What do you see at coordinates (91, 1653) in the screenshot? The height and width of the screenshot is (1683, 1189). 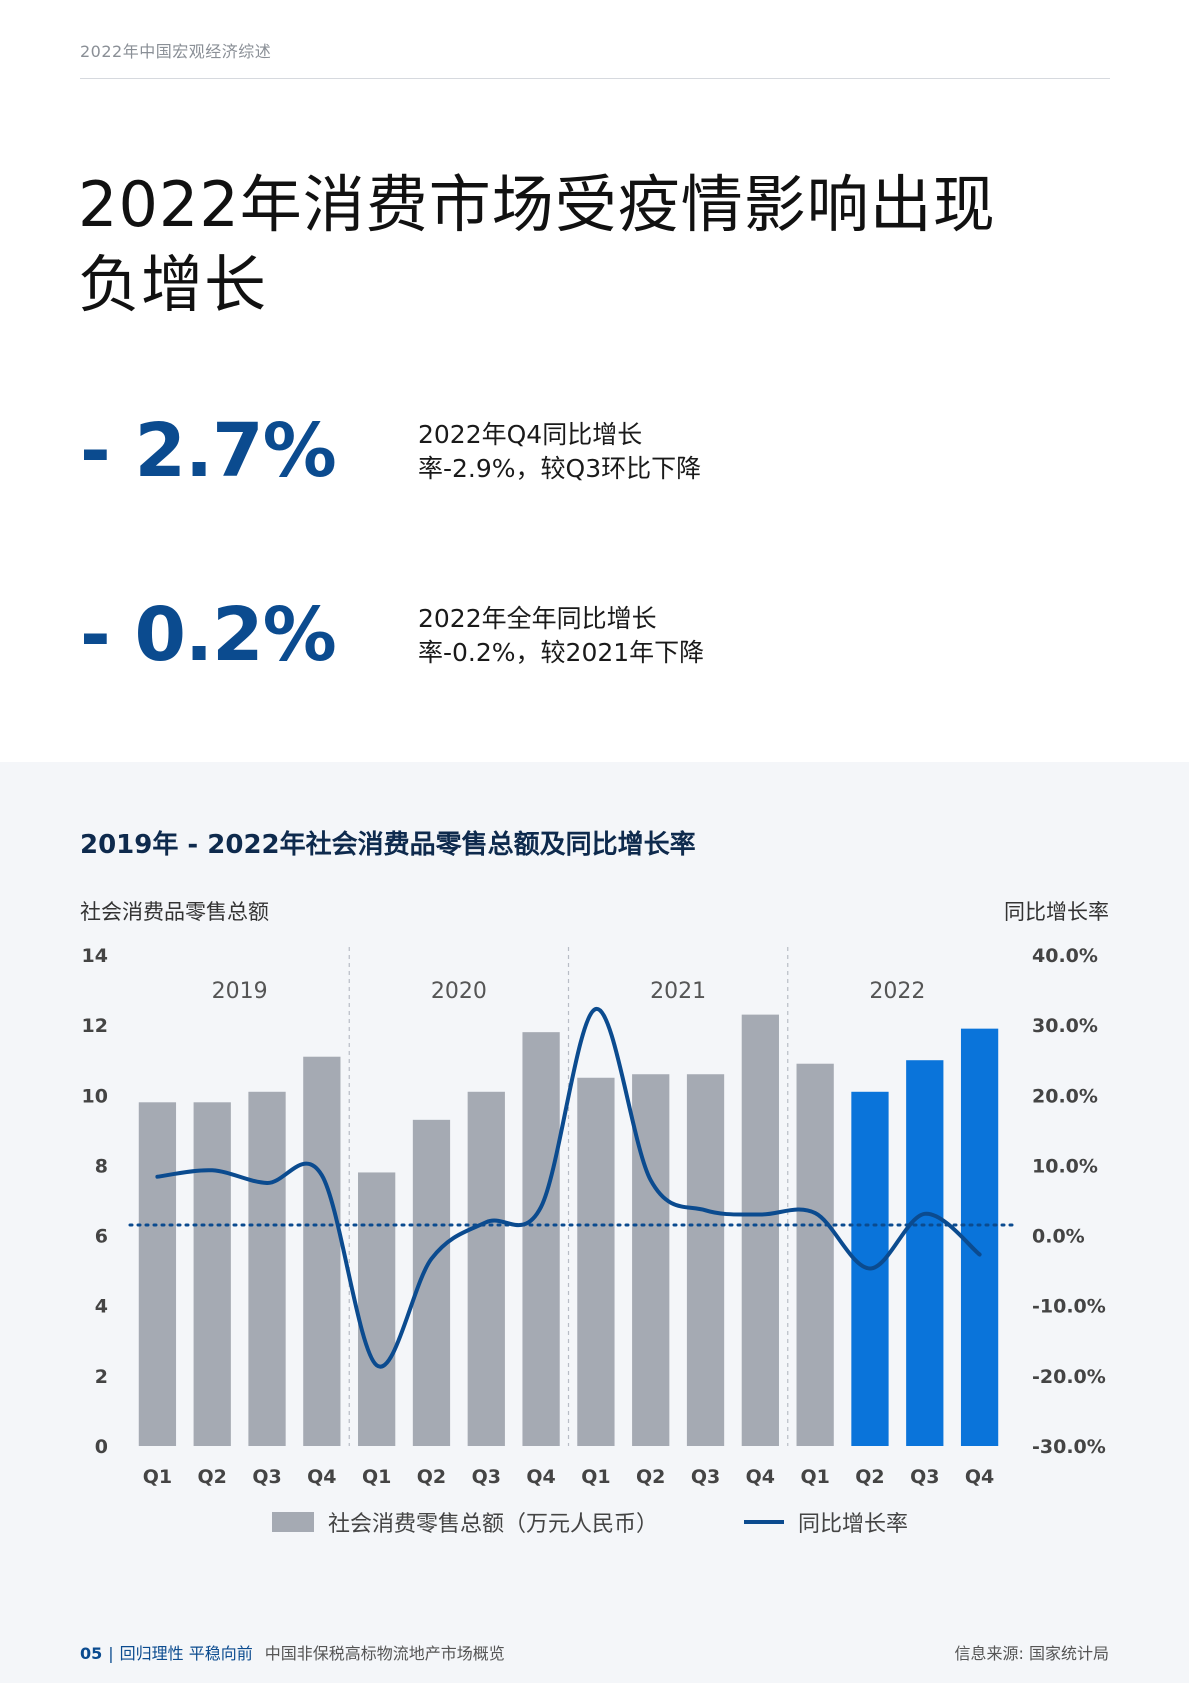 I see `footer-page-number: 05` at bounding box center [91, 1653].